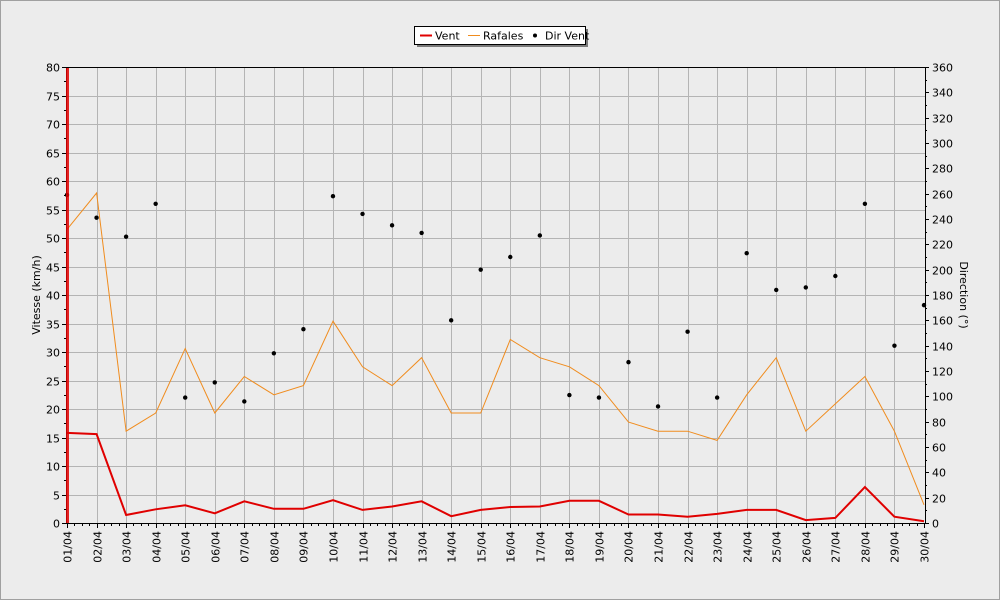  I want to click on y-tick-label: 60, so click(53, 182).